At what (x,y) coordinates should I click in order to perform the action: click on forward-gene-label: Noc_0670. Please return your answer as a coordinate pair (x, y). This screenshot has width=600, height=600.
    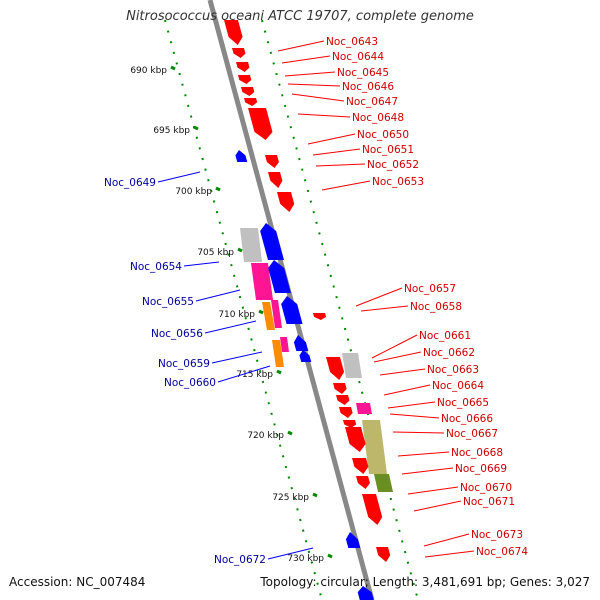
    Looking at the image, I should click on (486, 488).